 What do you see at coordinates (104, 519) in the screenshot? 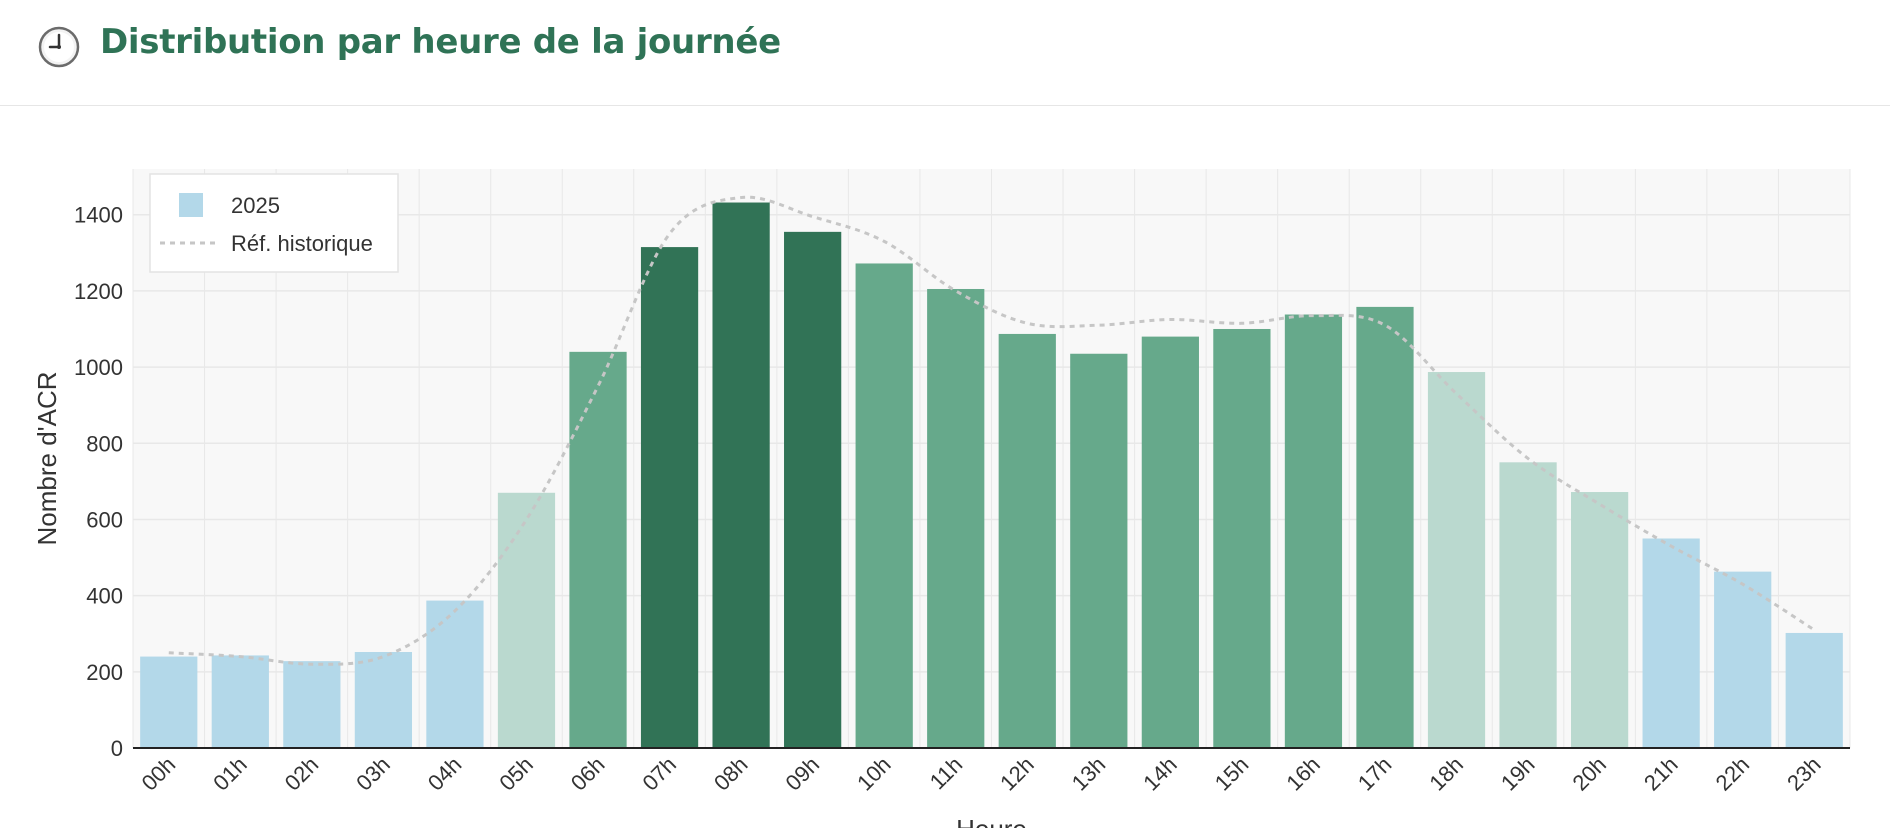
I see `y-tick-label: 600` at bounding box center [104, 519].